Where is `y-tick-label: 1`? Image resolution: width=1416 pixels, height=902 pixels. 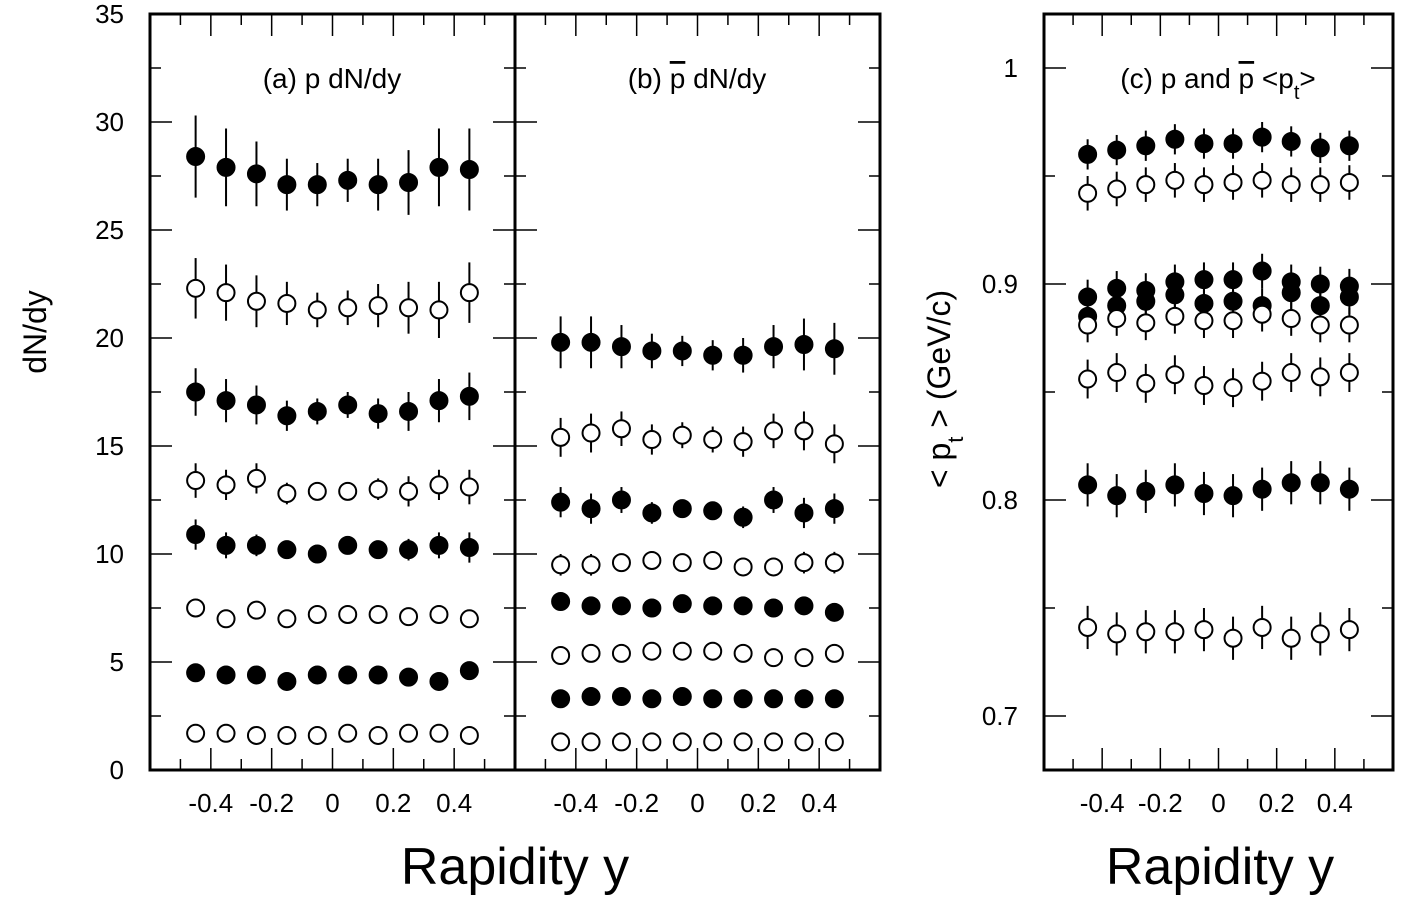 y-tick-label: 1 is located at coordinates (1011, 68).